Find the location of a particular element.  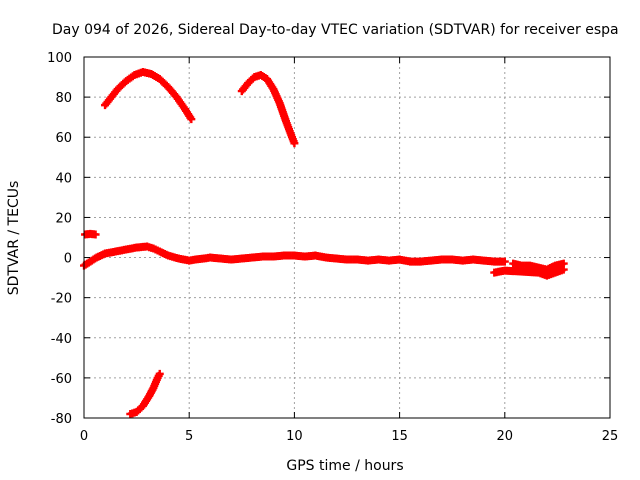

y-tick-label: 0 is located at coordinates (68, 259).